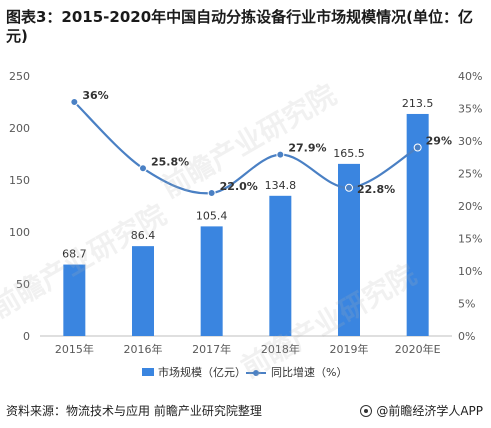  Describe the element at coordinates (212, 215) in the screenshot. I see `bar-value-label: 105.4` at that location.